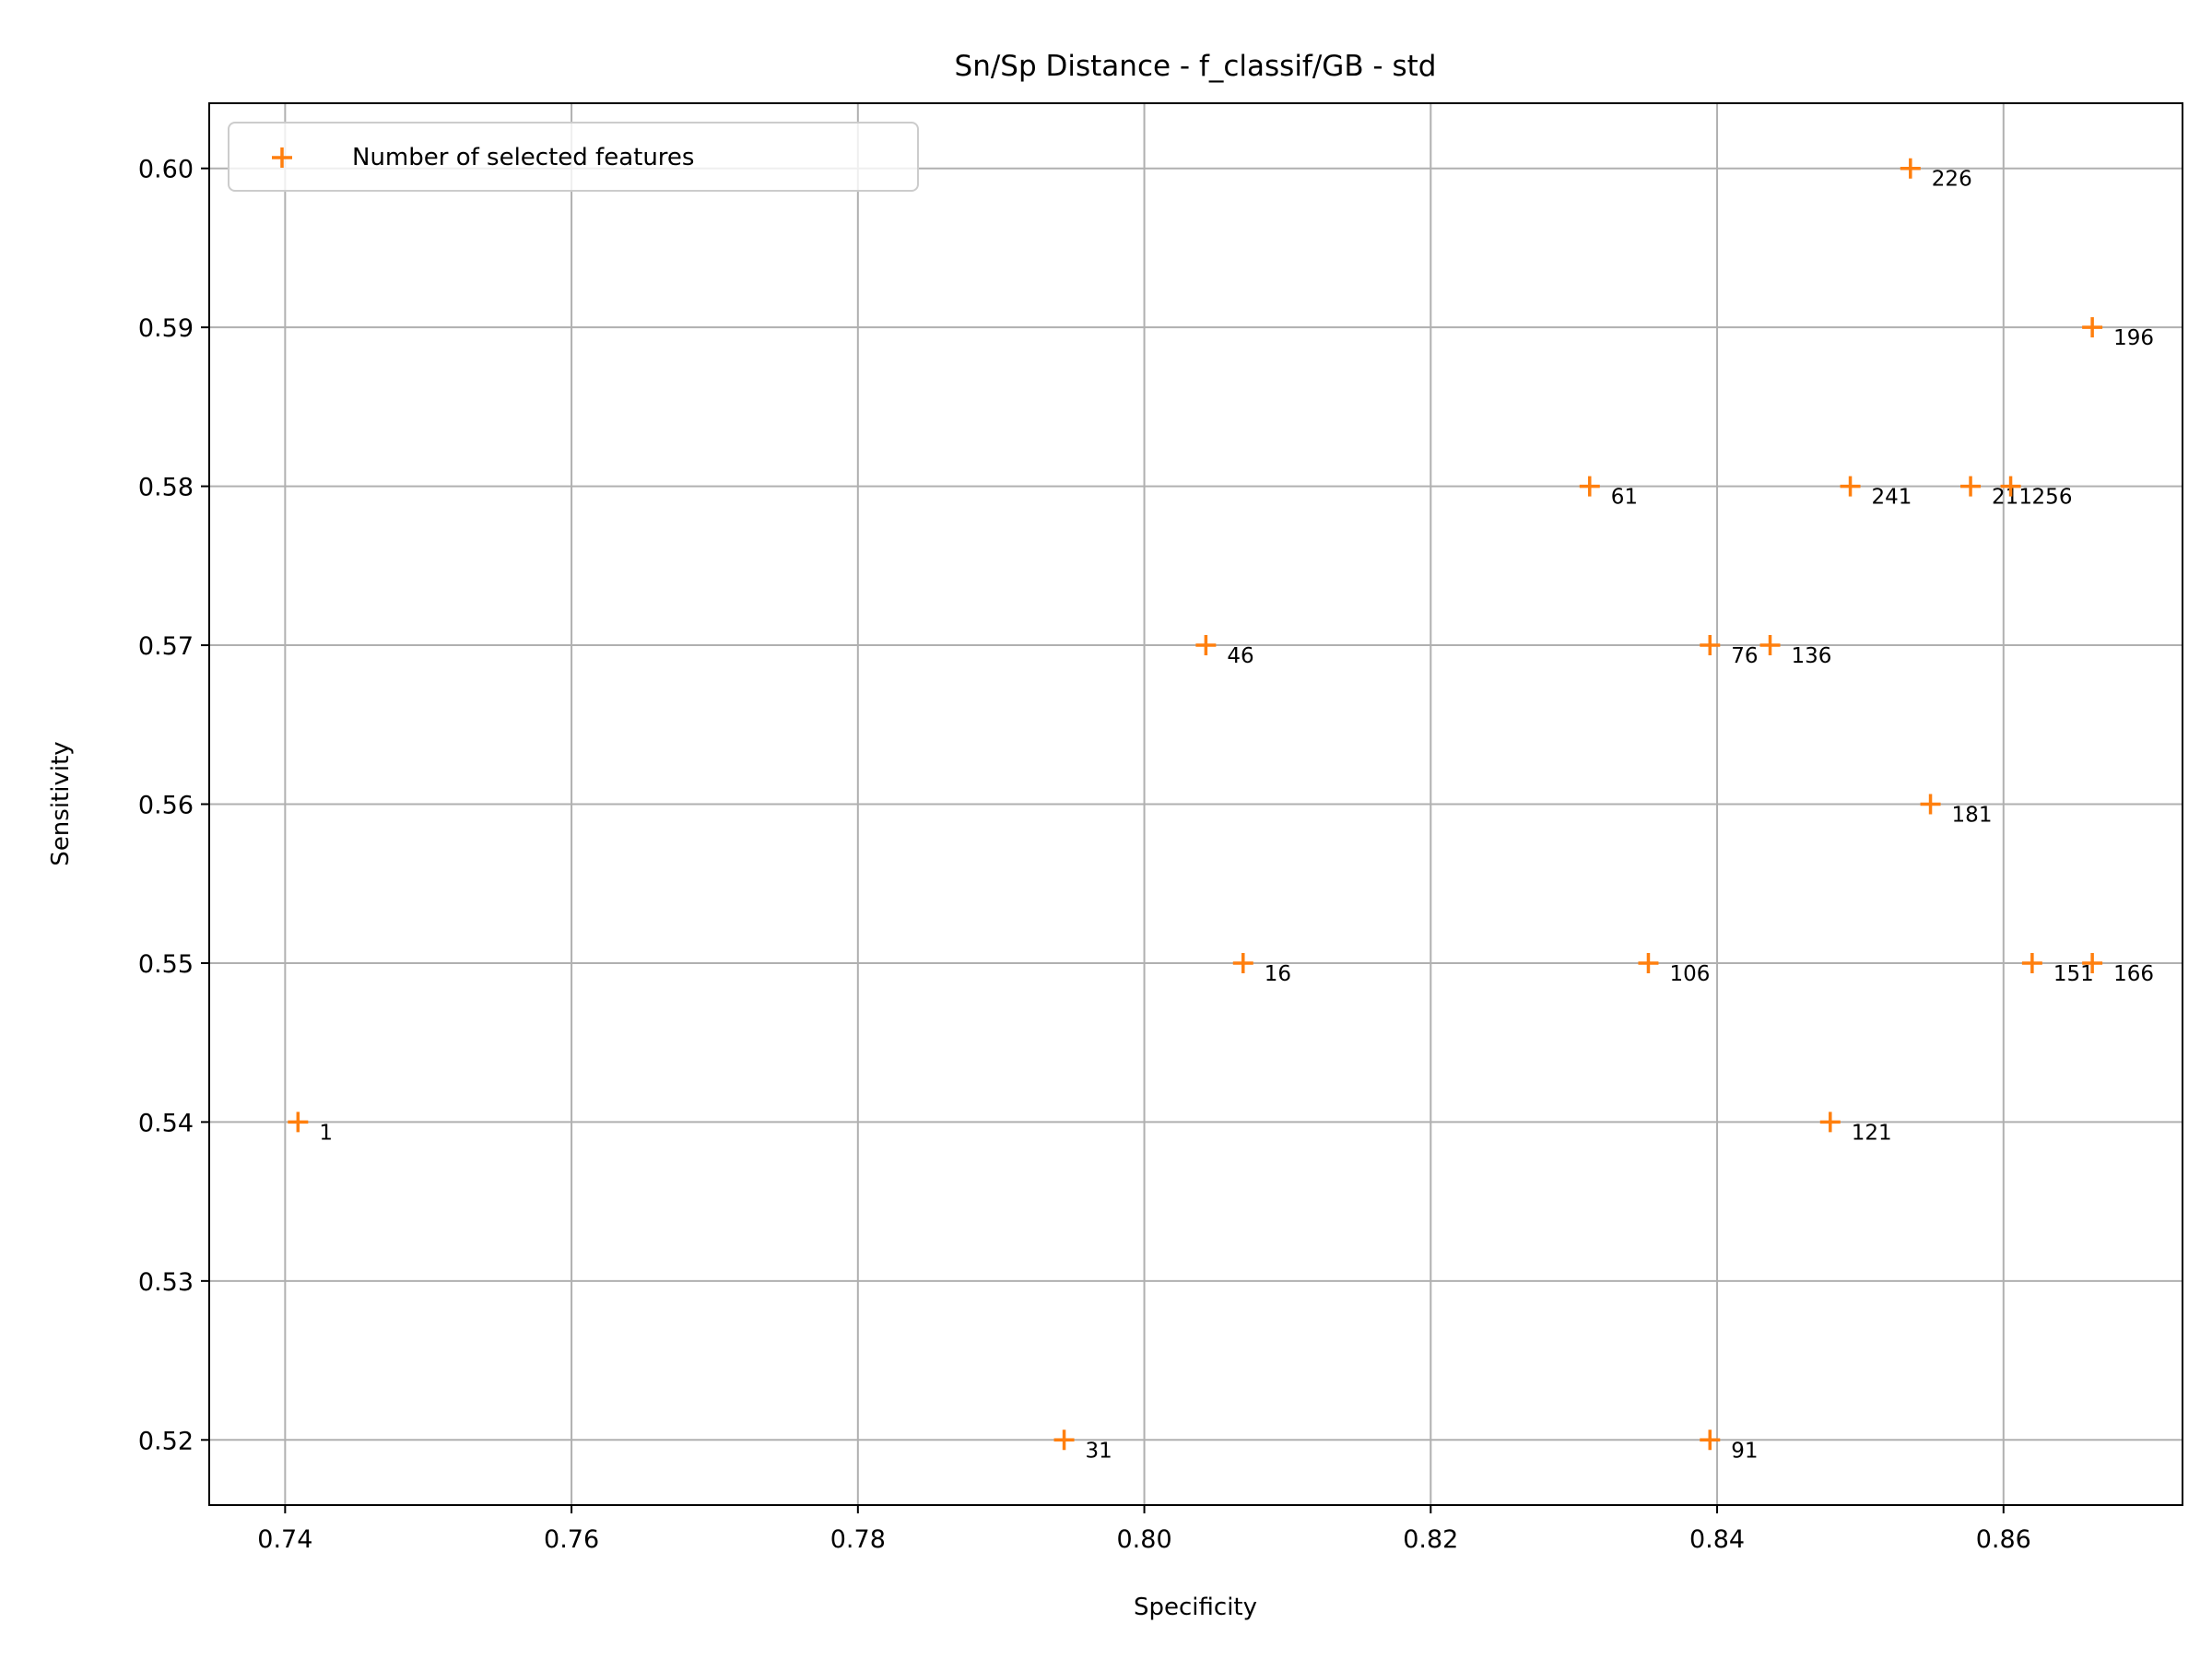  Describe the element at coordinates (571, 1539) in the screenshot. I see `x-tick-label: 0.76` at that location.